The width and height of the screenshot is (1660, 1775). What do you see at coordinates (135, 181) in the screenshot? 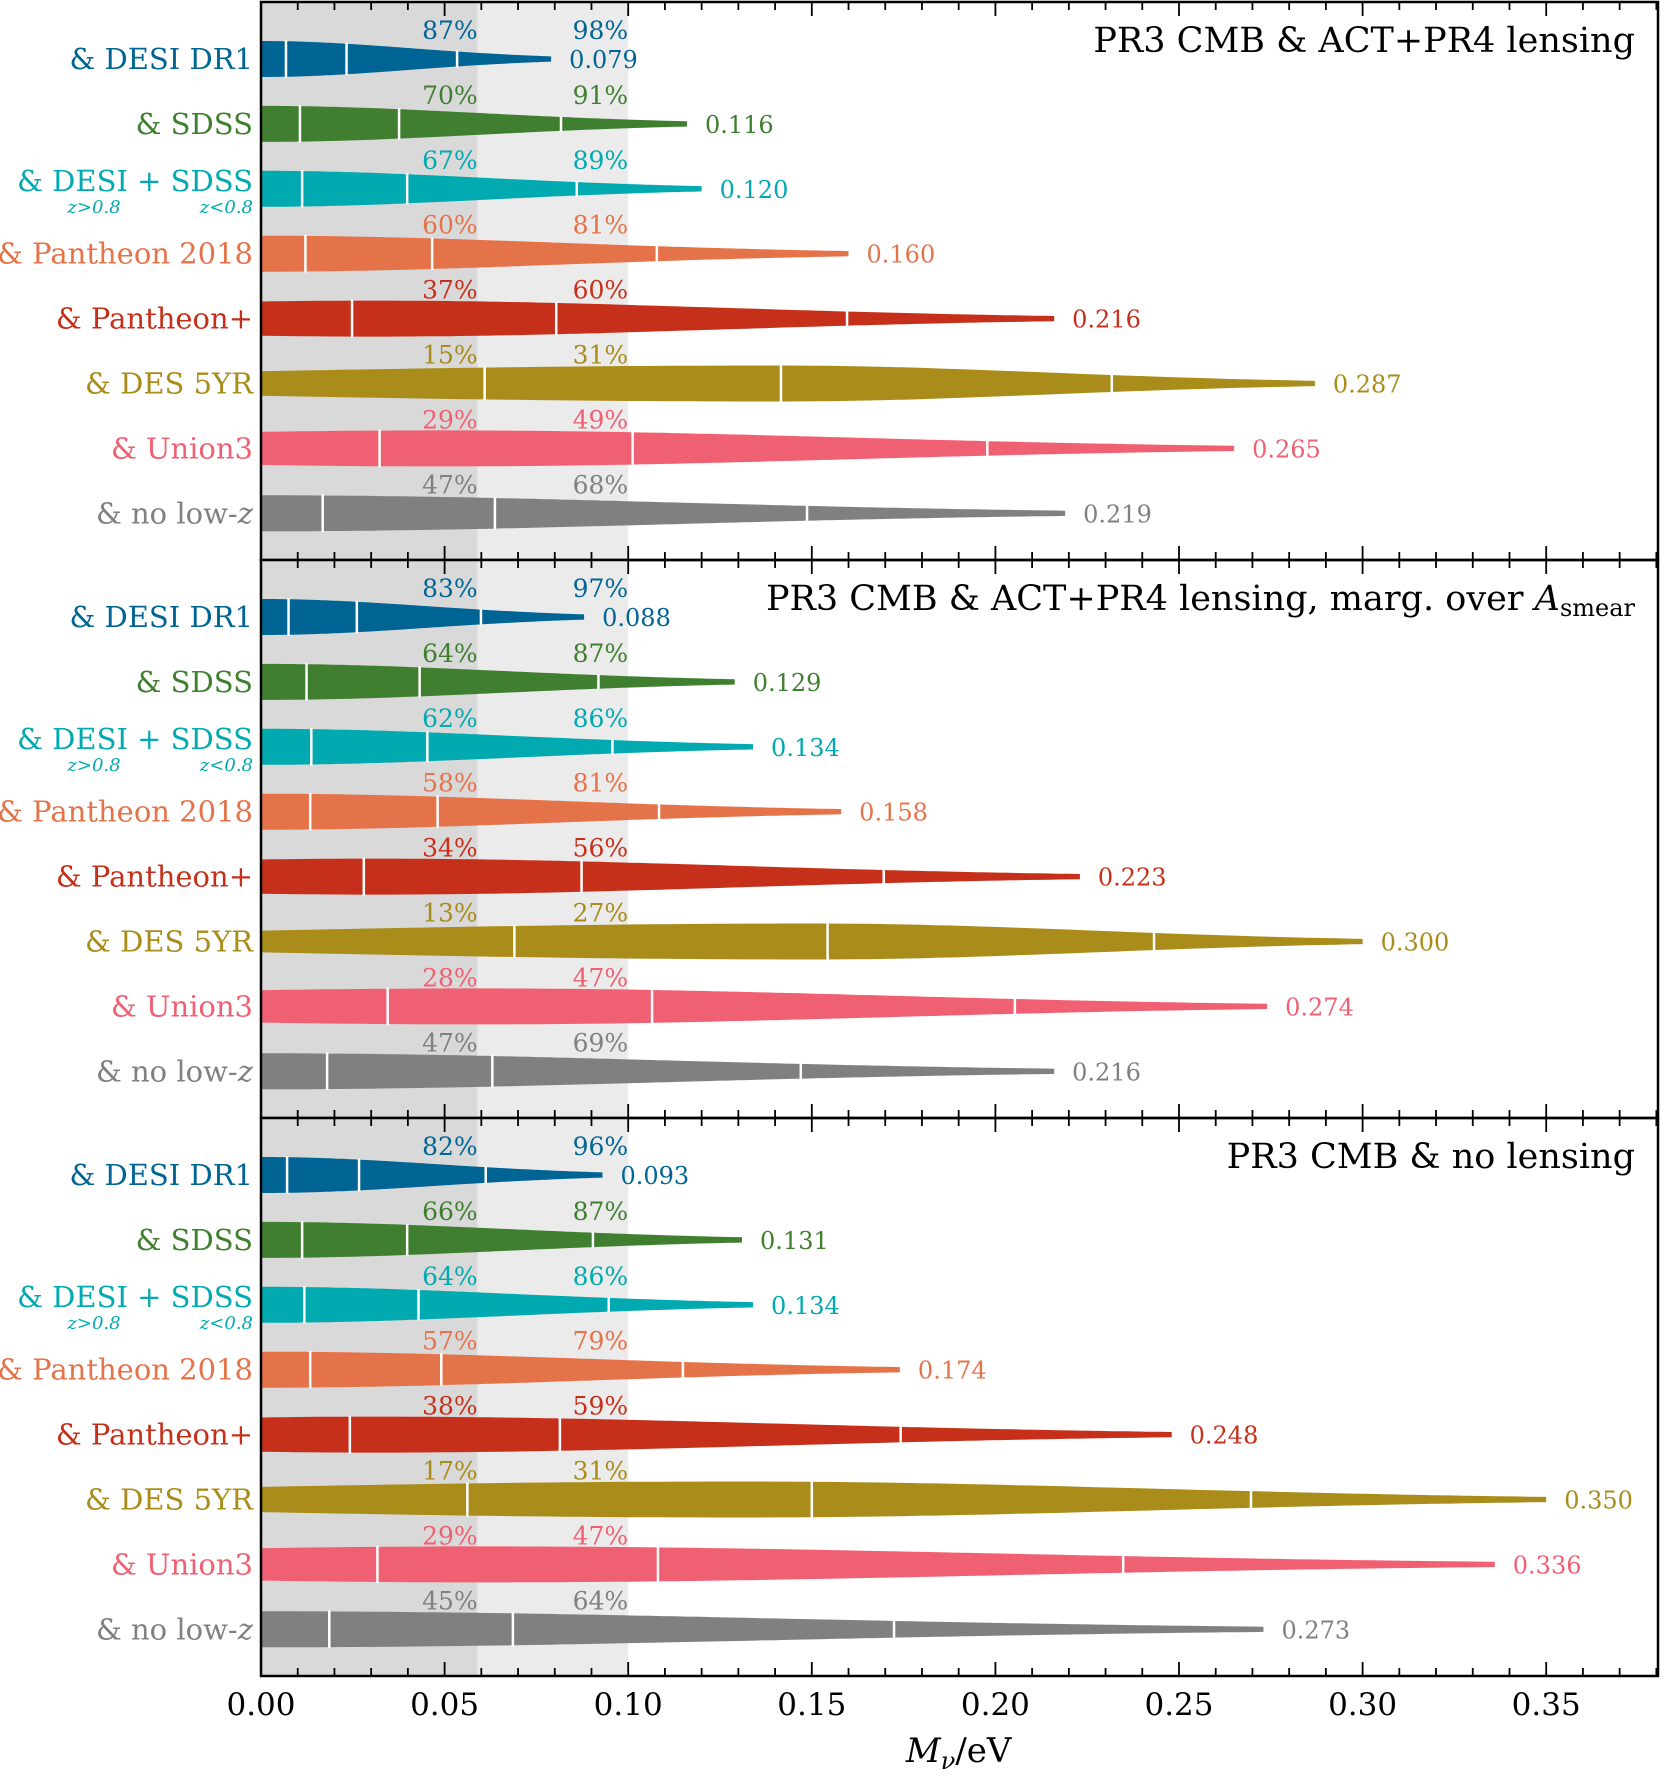
I see `row-label: & DESI + SDSS` at bounding box center [135, 181].